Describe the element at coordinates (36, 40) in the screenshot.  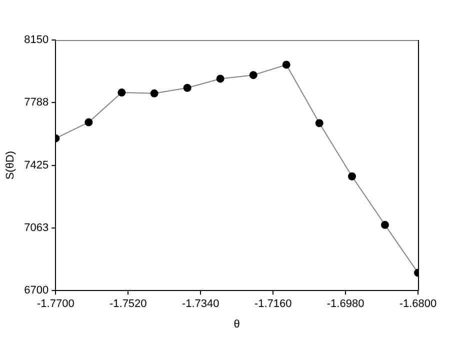
I see `y-tick-label: 8150` at that location.